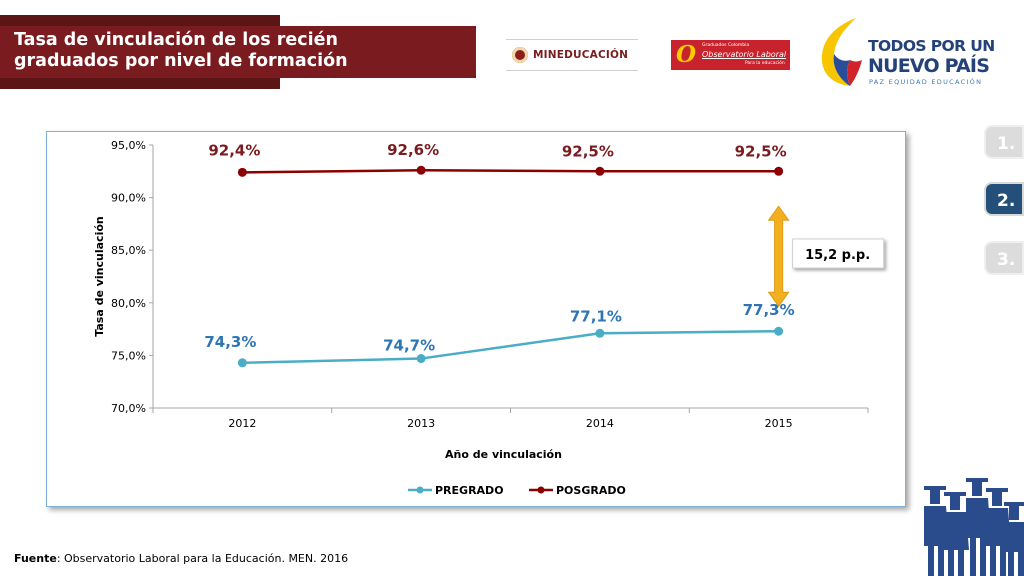 The image size is (1024, 576). I want to click on annotation-box, so click(838, 253).